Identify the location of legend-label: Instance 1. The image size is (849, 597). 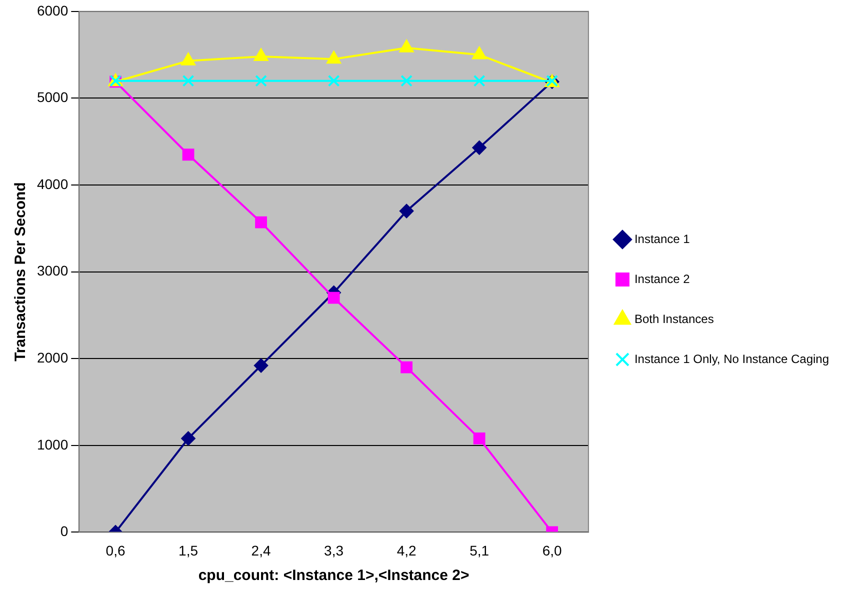
(662, 239).